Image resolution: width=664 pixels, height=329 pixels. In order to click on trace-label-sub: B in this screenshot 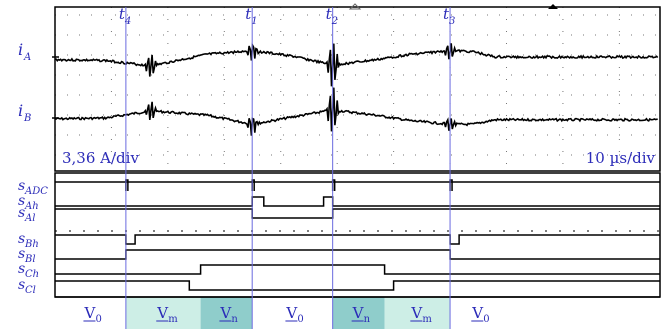, I will do `click(27, 118)`.